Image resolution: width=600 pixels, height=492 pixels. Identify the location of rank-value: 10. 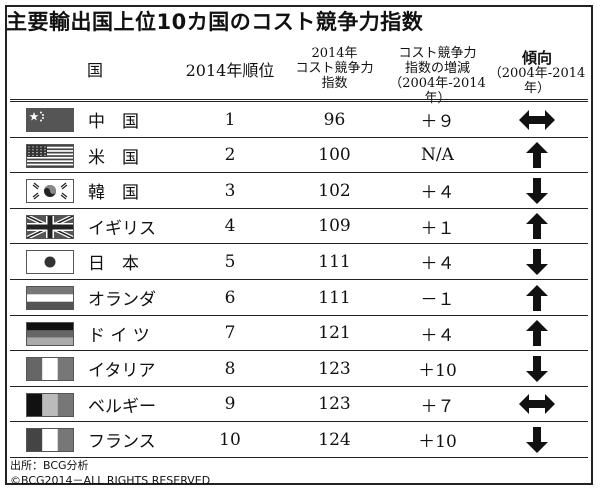
(230, 439).